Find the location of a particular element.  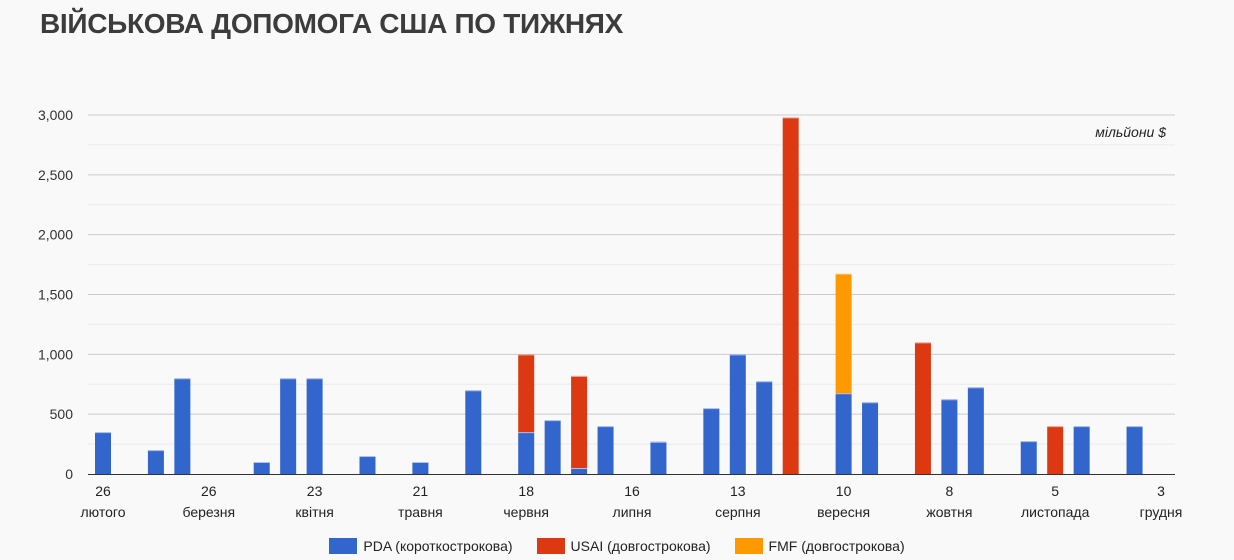

legend-item: USAI (довгострокова) is located at coordinates (623, 546).